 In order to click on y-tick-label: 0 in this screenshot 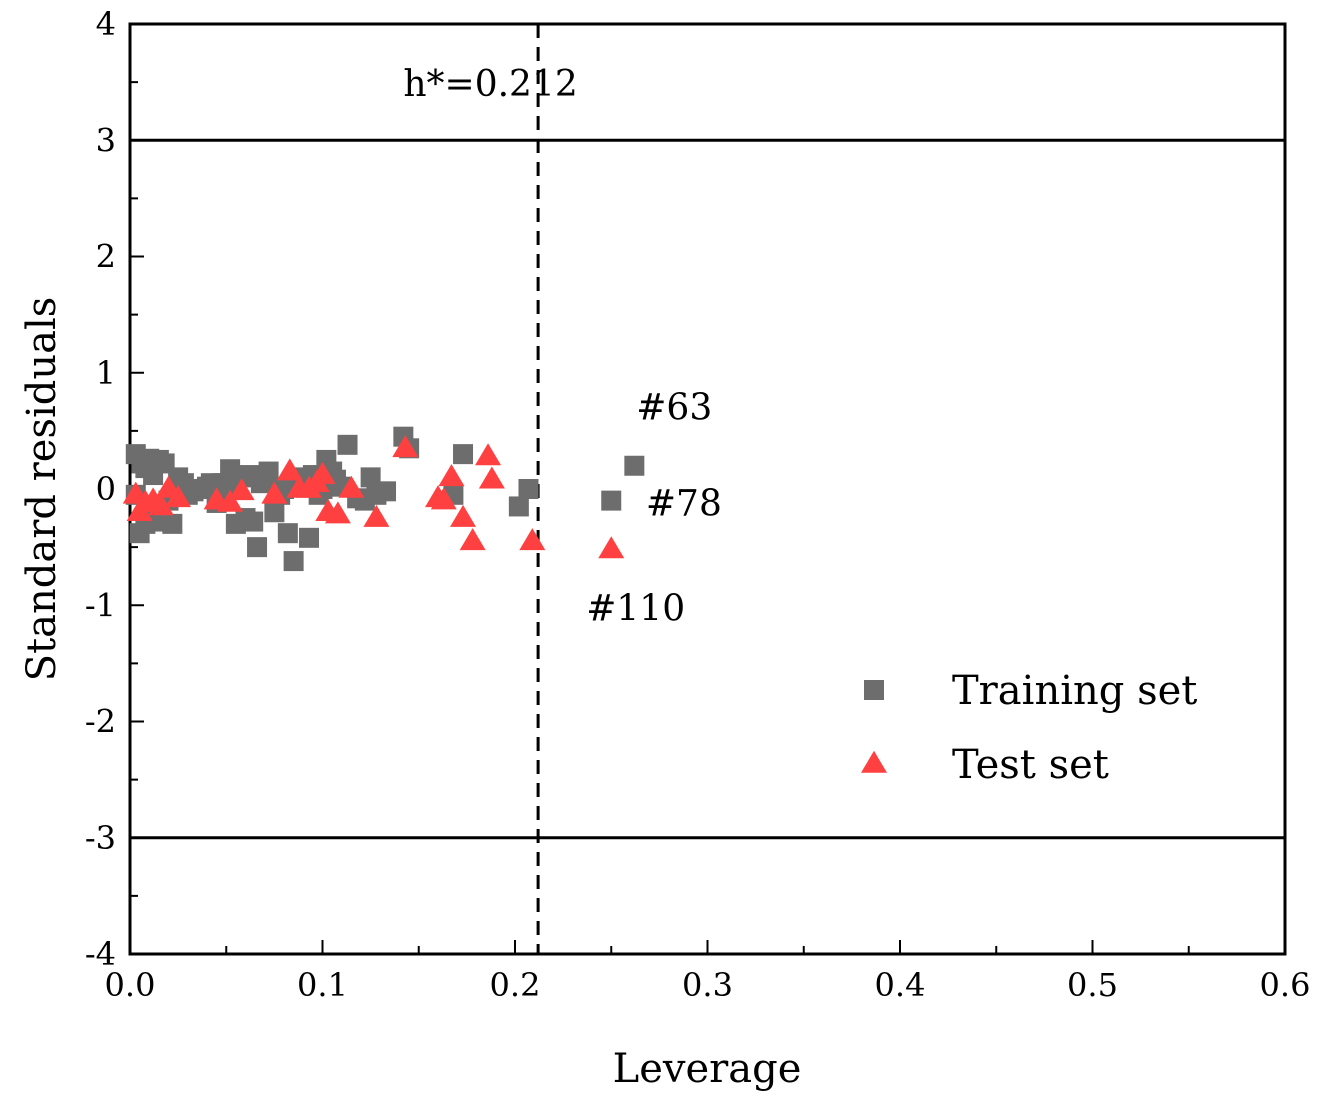, I will do `click(106, 489)`.